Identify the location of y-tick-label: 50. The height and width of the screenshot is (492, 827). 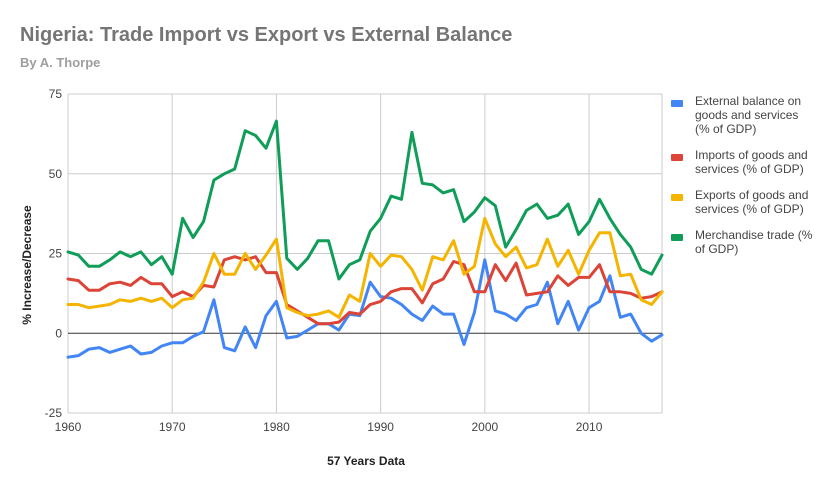
(56, 174).